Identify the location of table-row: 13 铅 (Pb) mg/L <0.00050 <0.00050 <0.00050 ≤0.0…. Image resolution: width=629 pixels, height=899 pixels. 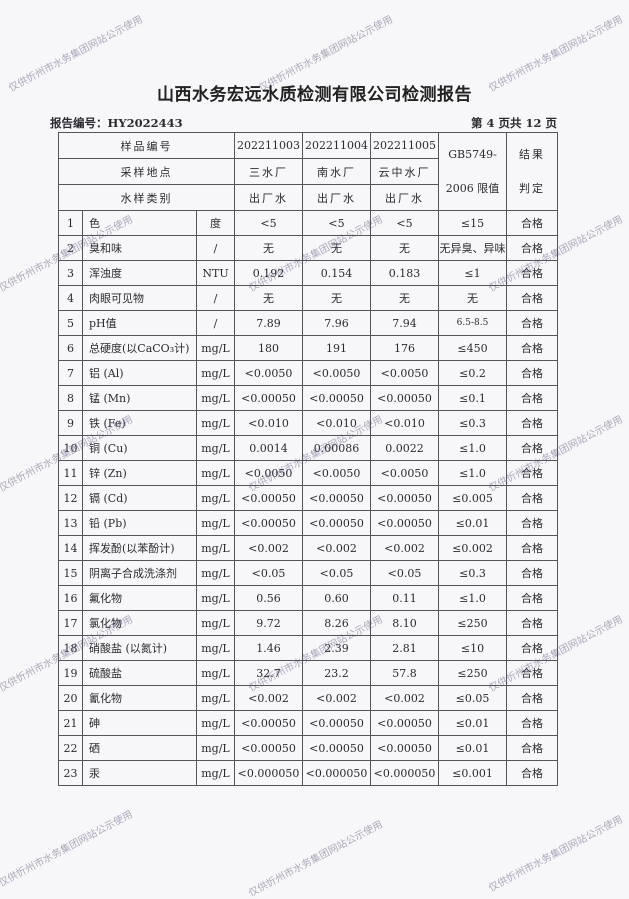
(308, 523).